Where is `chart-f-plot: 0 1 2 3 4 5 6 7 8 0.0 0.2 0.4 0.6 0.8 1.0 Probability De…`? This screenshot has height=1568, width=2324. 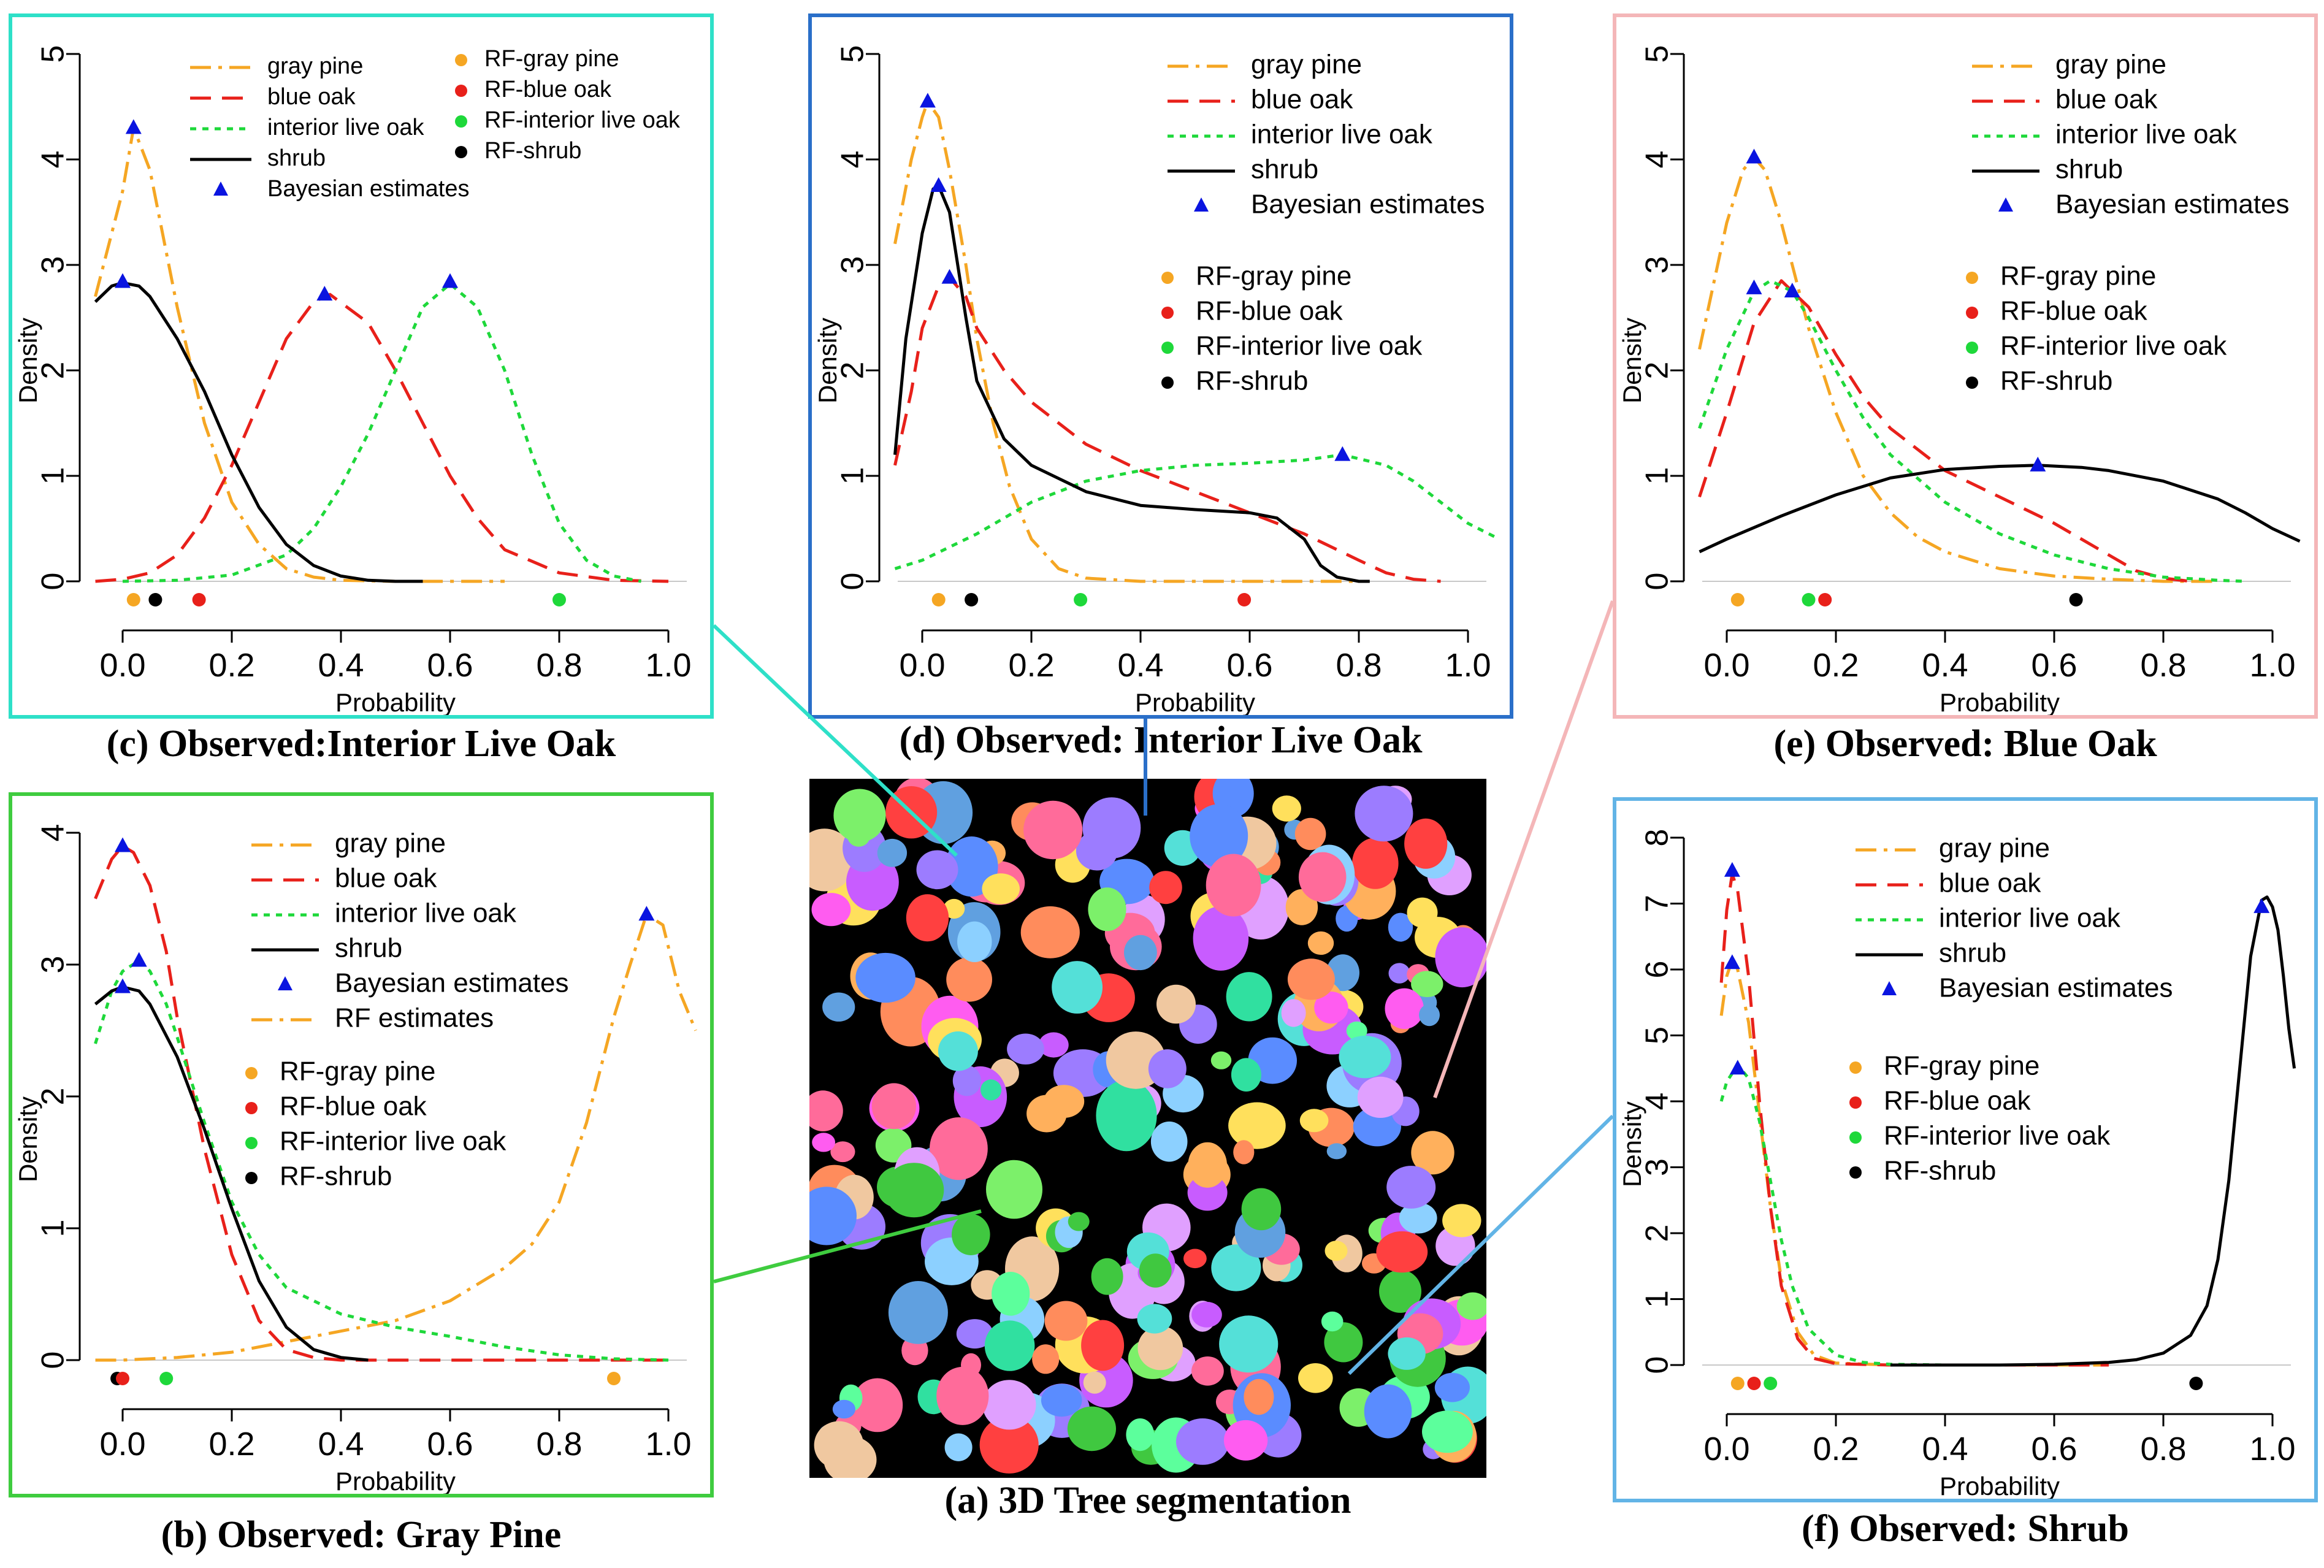 chart-f-plot: 0 1 2 3 4 5 6 7 8 0.0 0.2 0.4 0.6 0.8 1.0 Probability De… is located at coordinates (1957, 1164).